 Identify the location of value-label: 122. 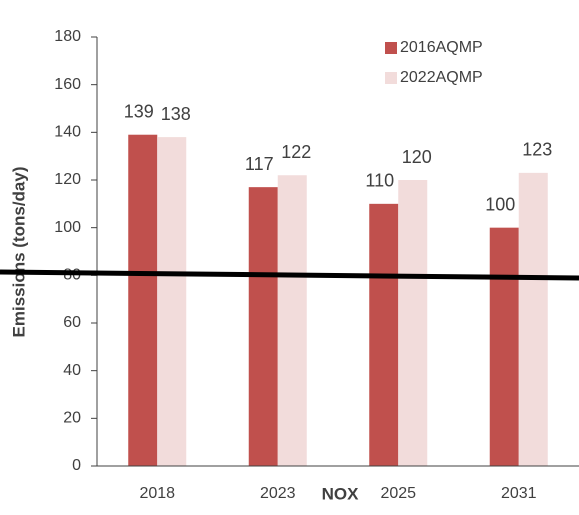
(296, 152).